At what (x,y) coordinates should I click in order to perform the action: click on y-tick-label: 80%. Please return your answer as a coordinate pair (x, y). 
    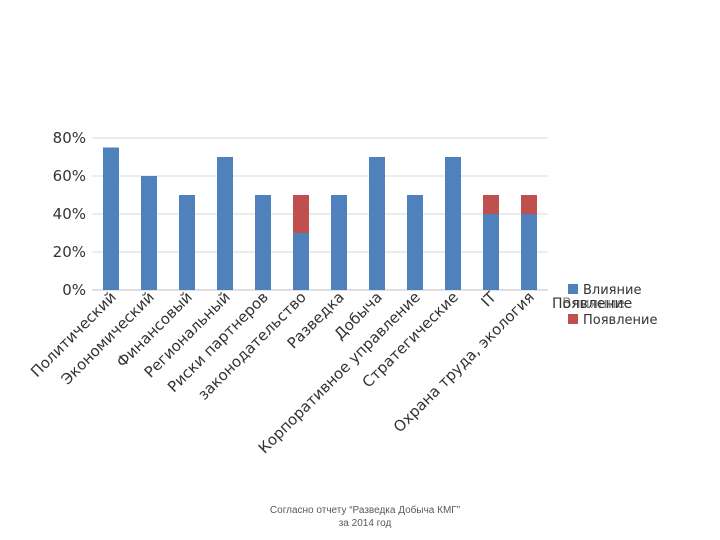
    Looking at the image, I should click on (69, 138).